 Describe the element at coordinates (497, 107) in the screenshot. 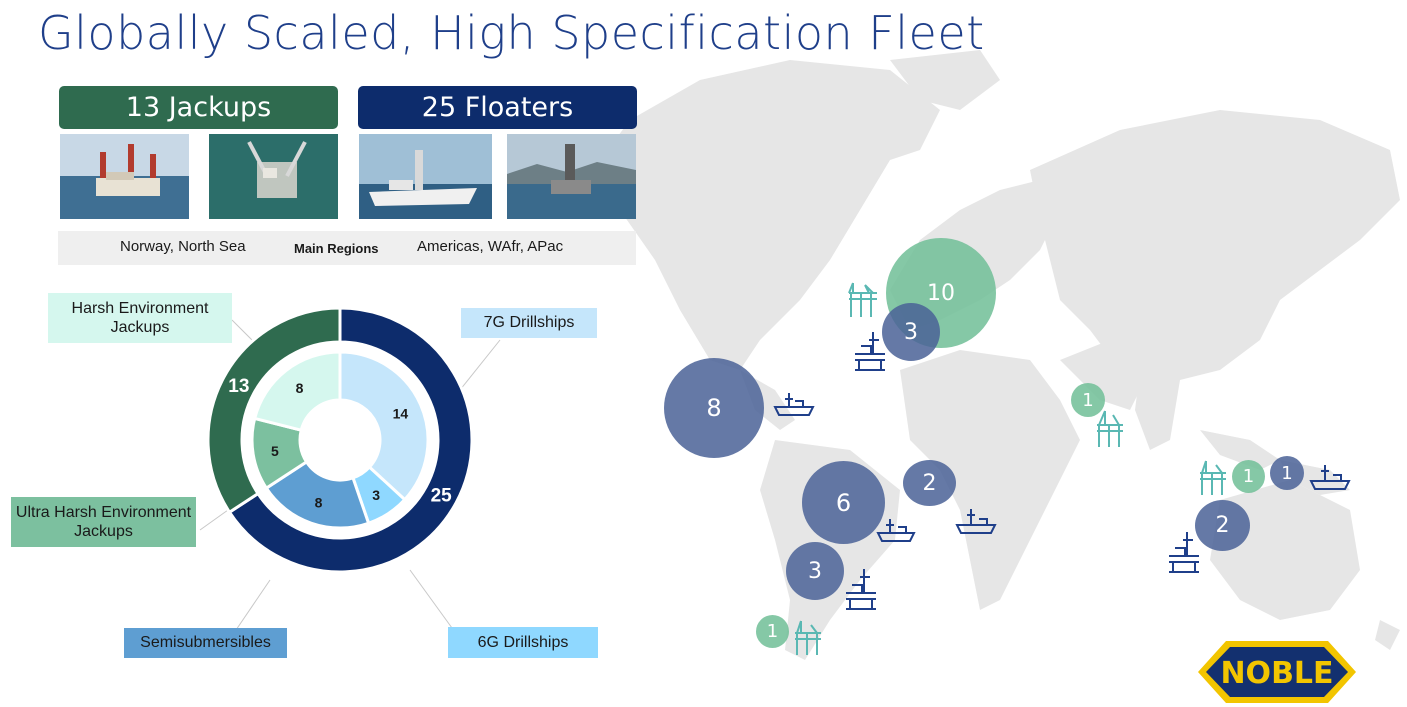

I see `floaters-header: 25 Floaters` at that location.